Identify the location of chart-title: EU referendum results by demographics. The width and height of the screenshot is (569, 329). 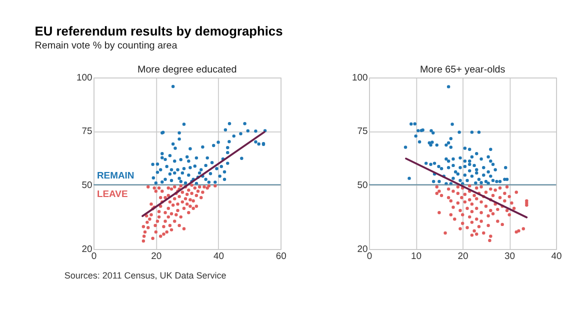
(158, 30).